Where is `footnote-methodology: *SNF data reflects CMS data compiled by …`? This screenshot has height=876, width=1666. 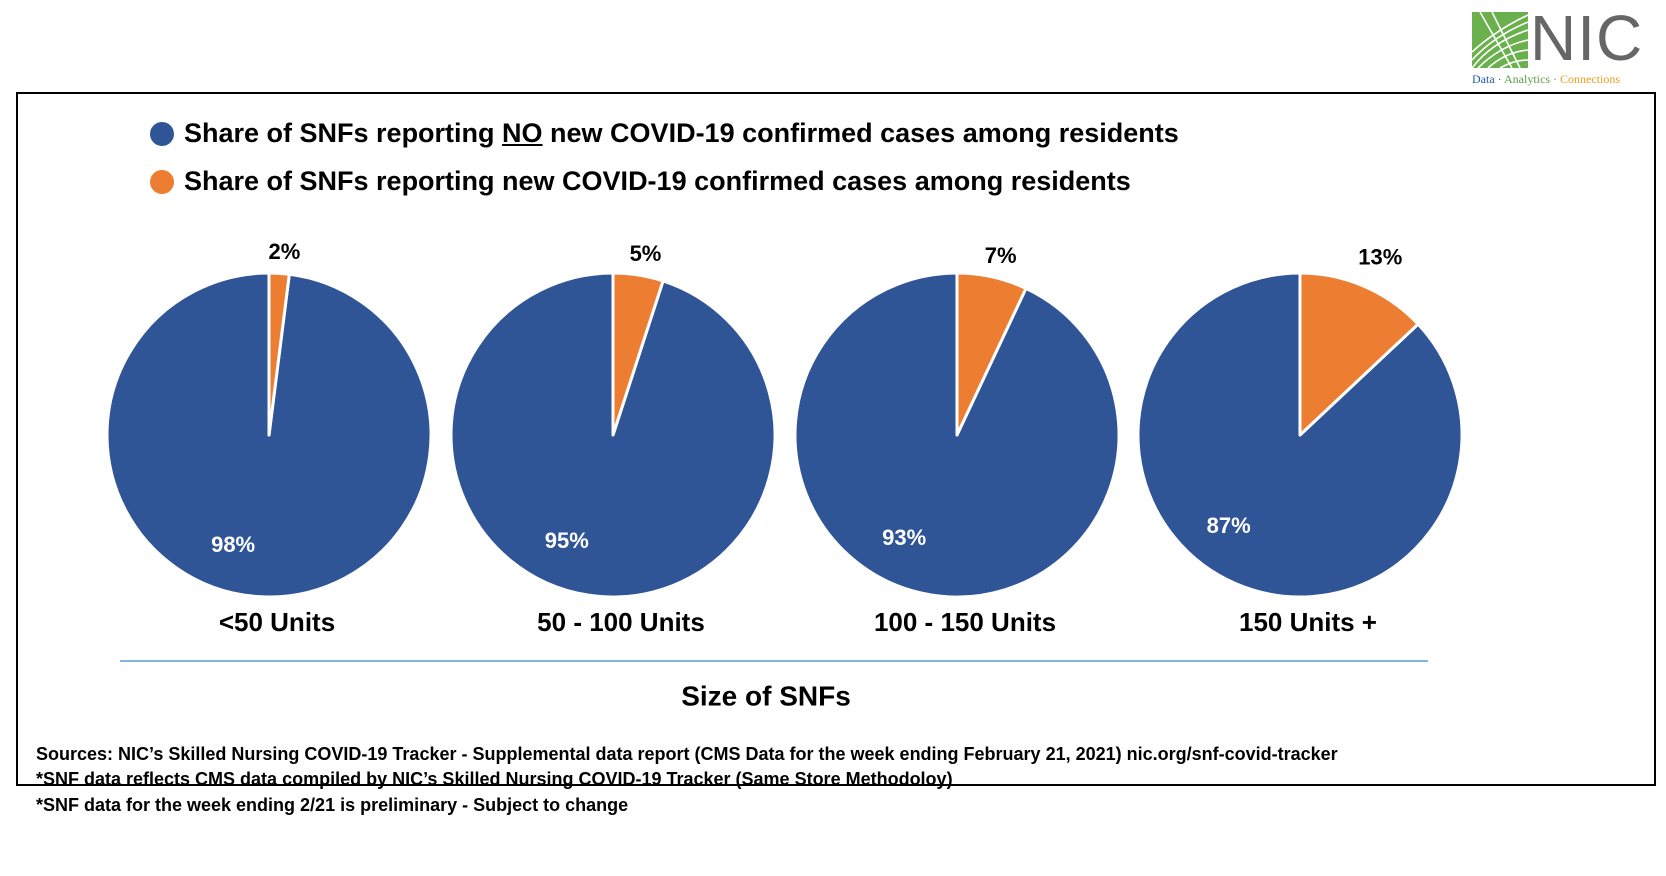
footnote-methodology: *SNF data reflects CMS data compiled by … is located at coordinates (494, 779).